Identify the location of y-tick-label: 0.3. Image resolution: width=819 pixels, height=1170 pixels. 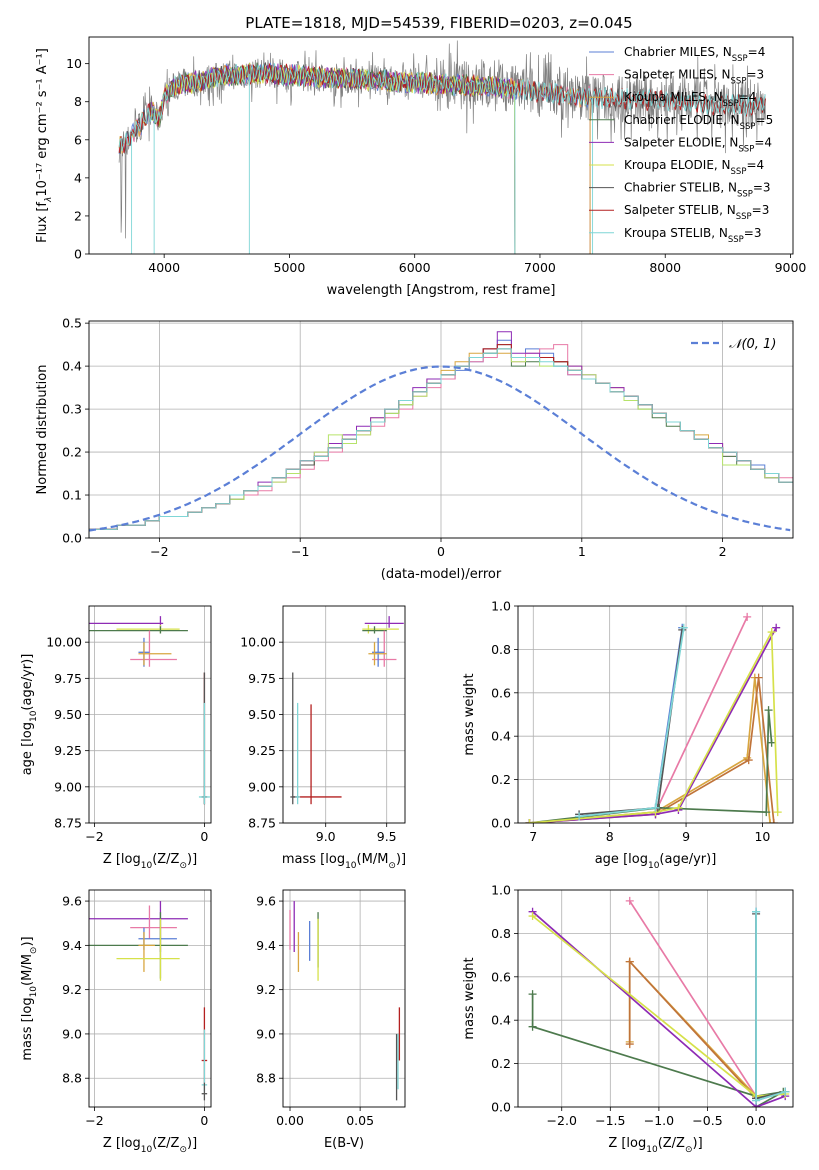
(72, 409).